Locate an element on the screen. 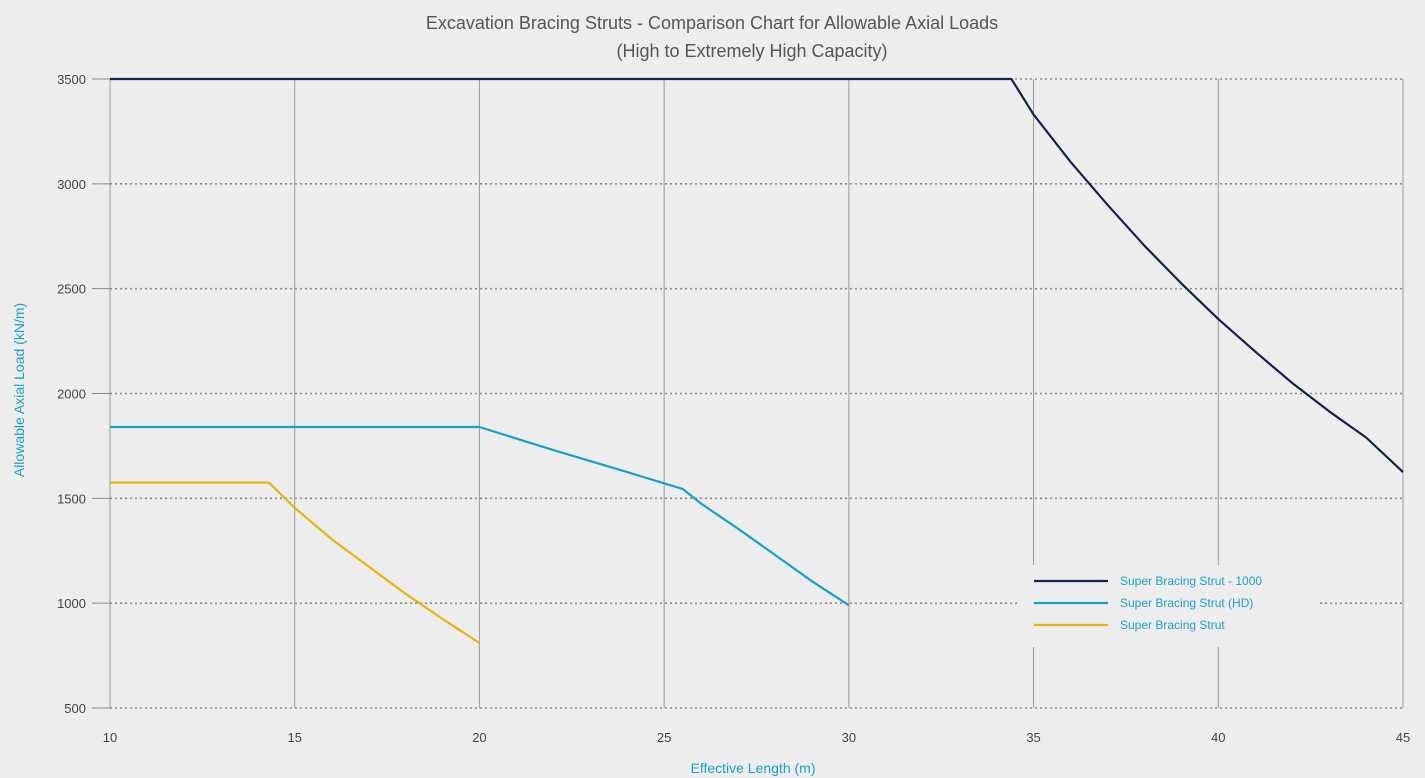 The width and height of the screenshot is (1425, 778). legend-label: Super Bracing Strut - 1000 is located at coordinates (1191, 581).